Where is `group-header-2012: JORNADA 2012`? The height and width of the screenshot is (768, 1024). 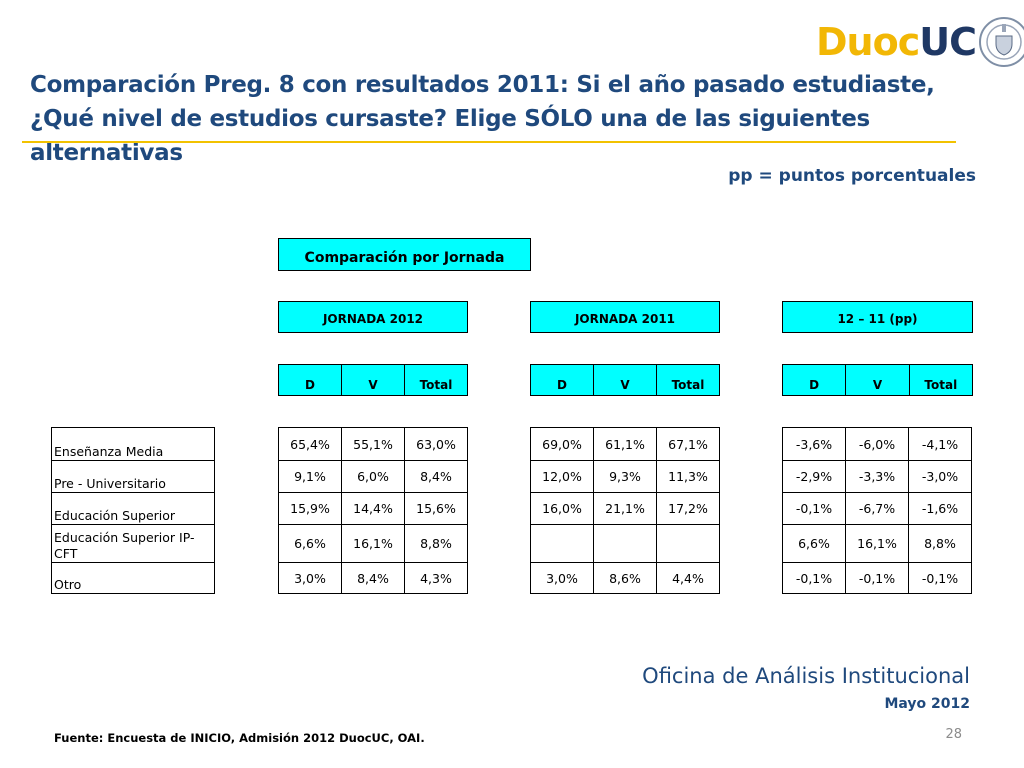 group-header-2012: JORNADA 2012 is located at coordinates (373, 317).